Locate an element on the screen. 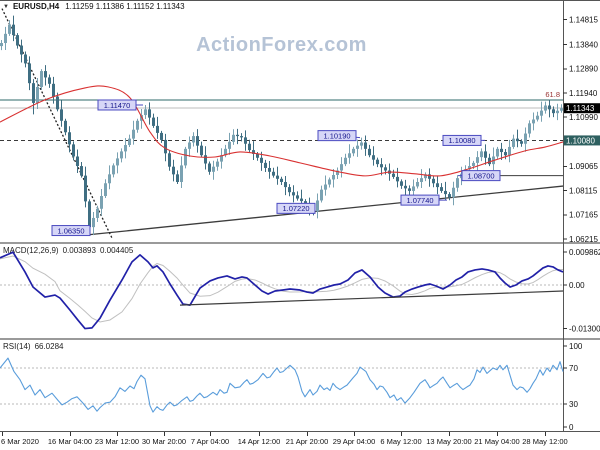 The height and width of the screenshot is (450, 600). time-tick-label: 23 Mar 12:00 is located at coordinates (117, 441).